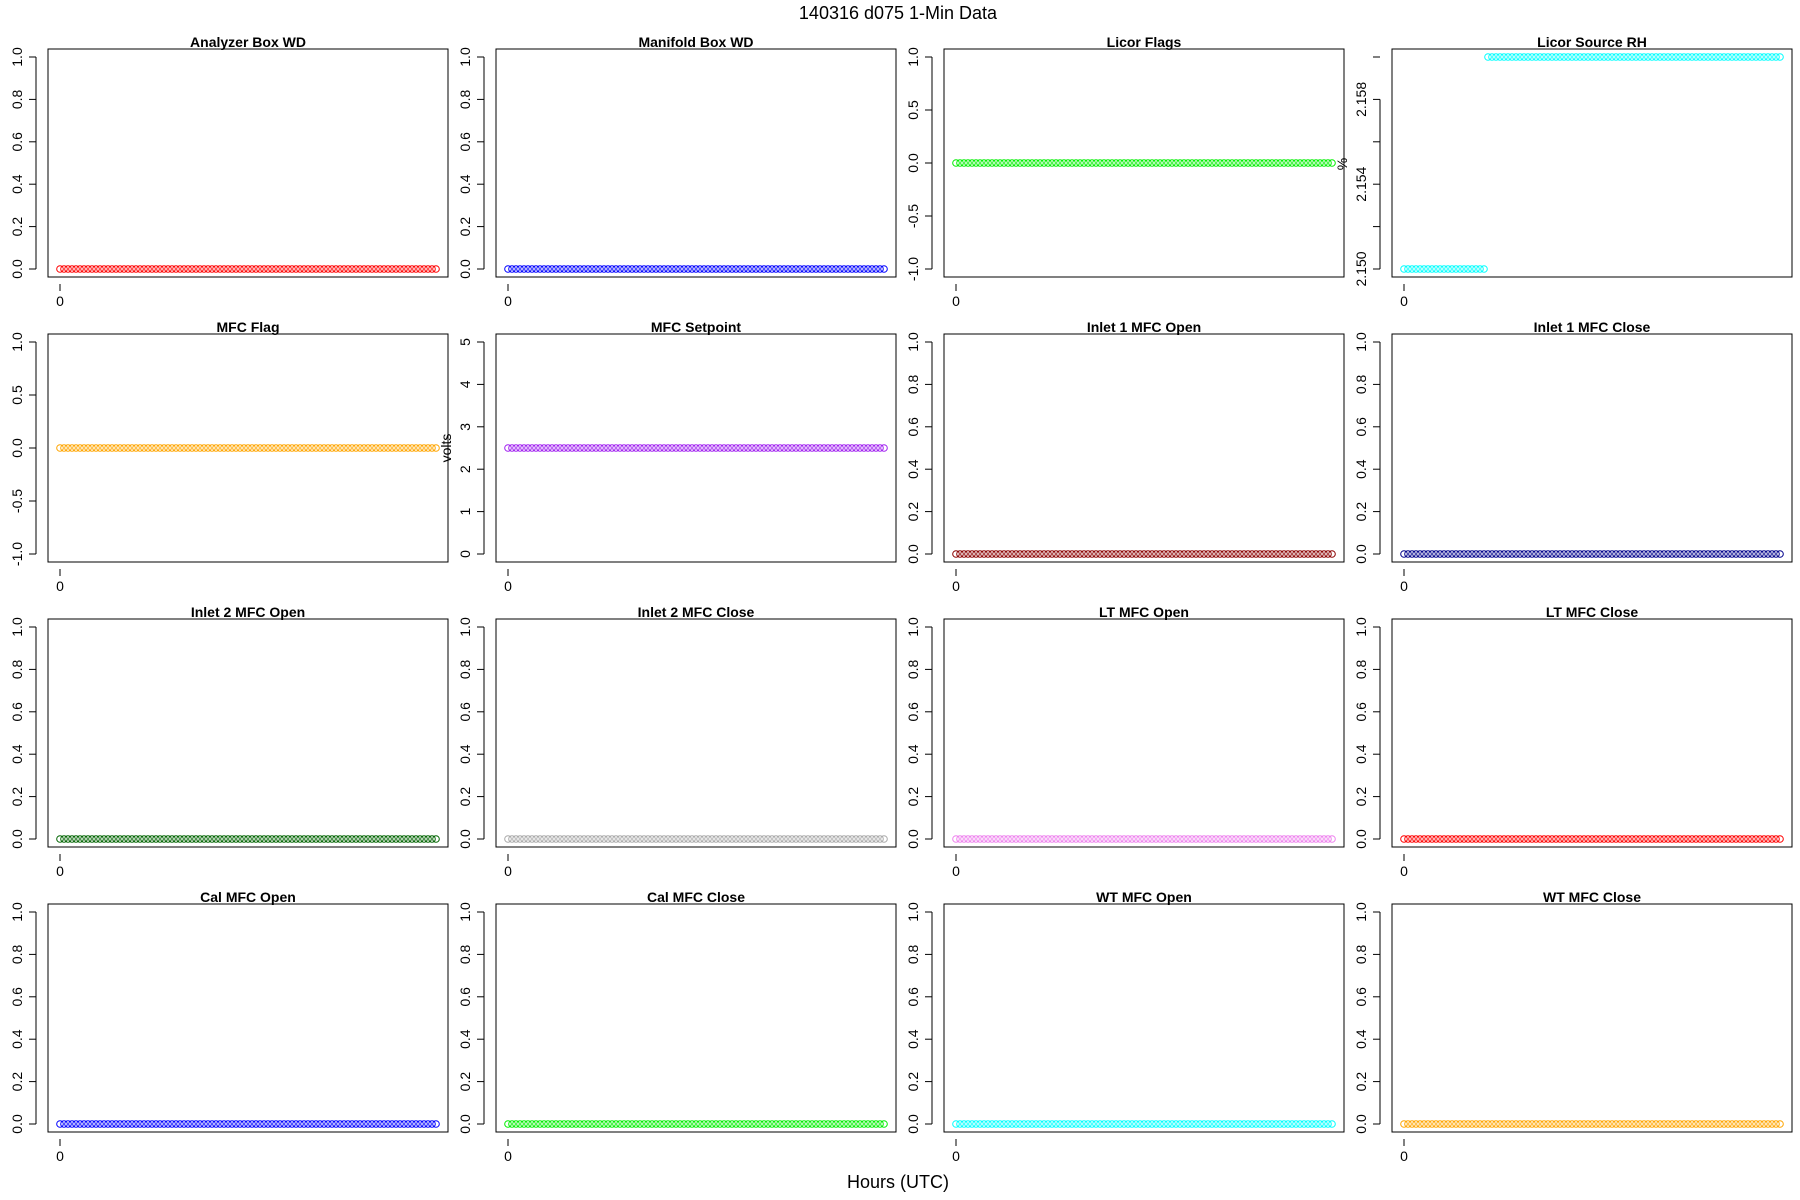 This screenshot has width=1800, height=1200. I want to click on y-tick-label: 0.5, so click(913, 110).